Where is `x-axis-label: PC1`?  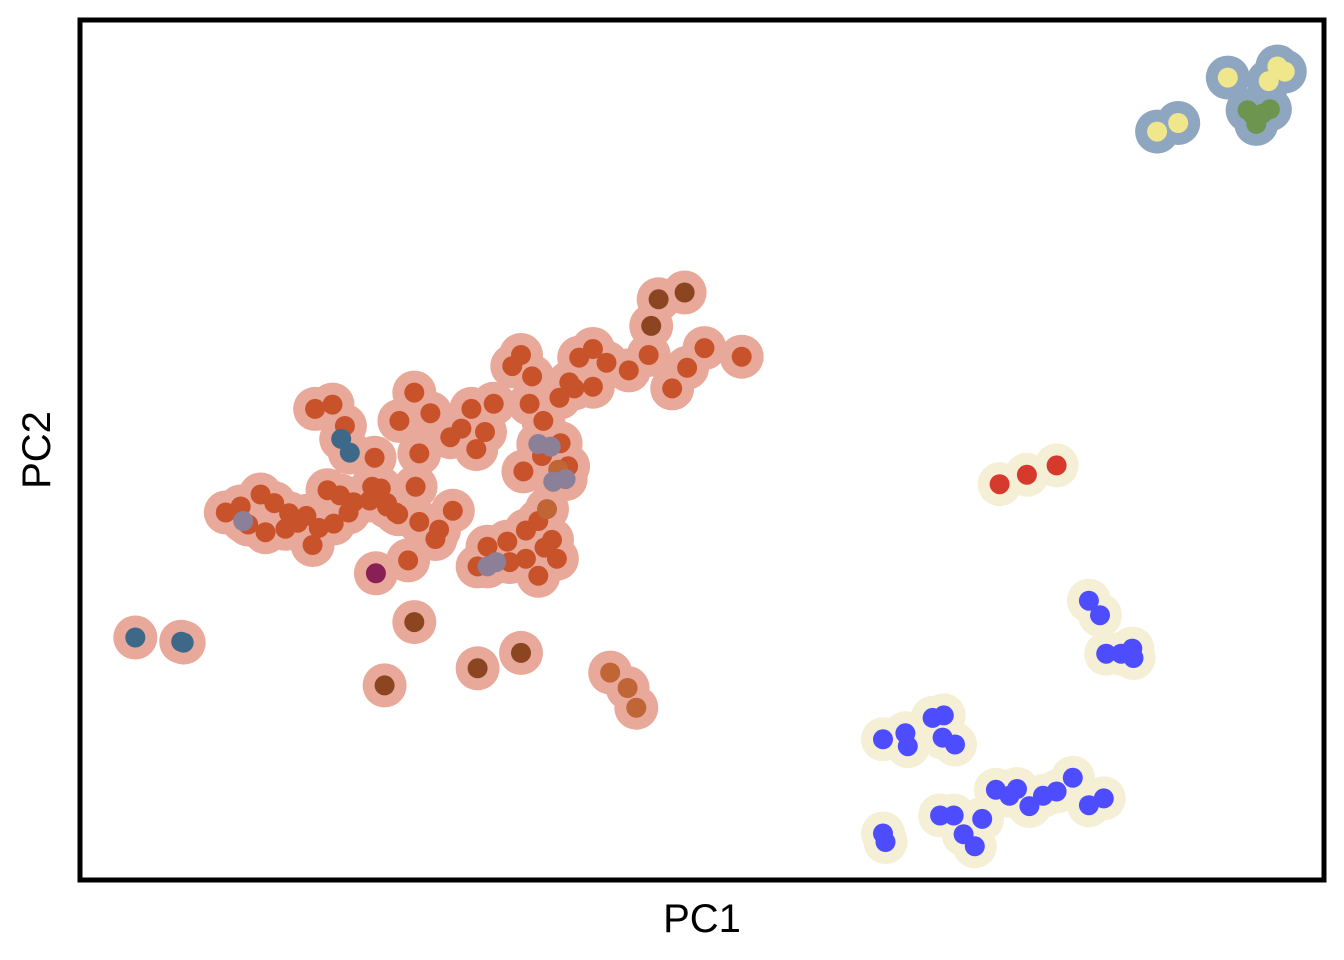
x-axis-label: PC1 is located at coordinates (702, 919).